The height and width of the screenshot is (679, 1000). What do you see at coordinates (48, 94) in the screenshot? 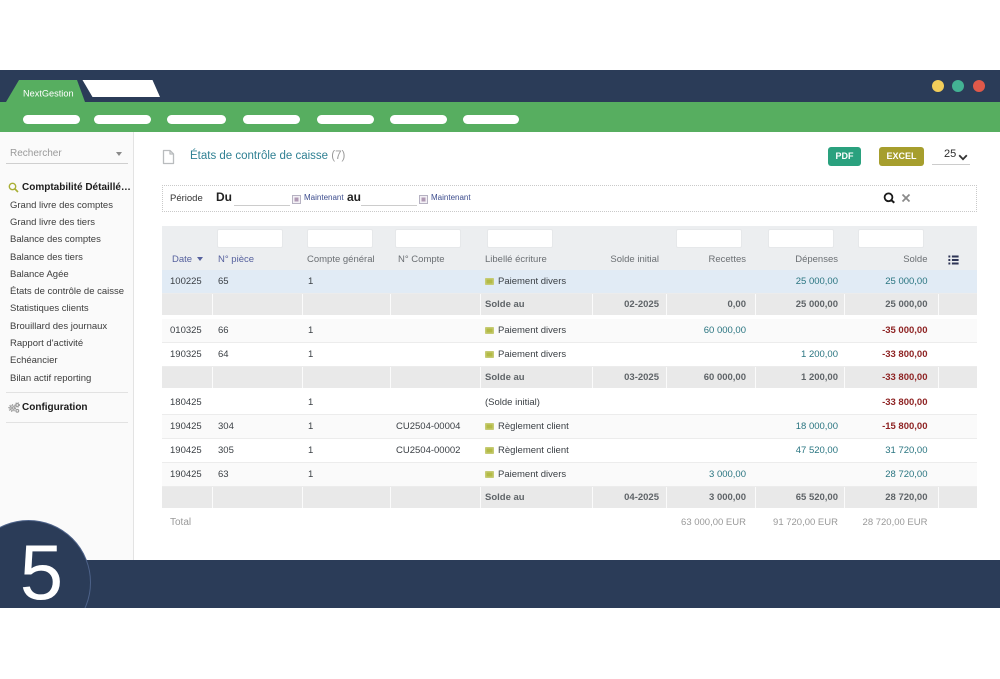
I see `svg-text: NextGestion` at bounding box center [48, 94].